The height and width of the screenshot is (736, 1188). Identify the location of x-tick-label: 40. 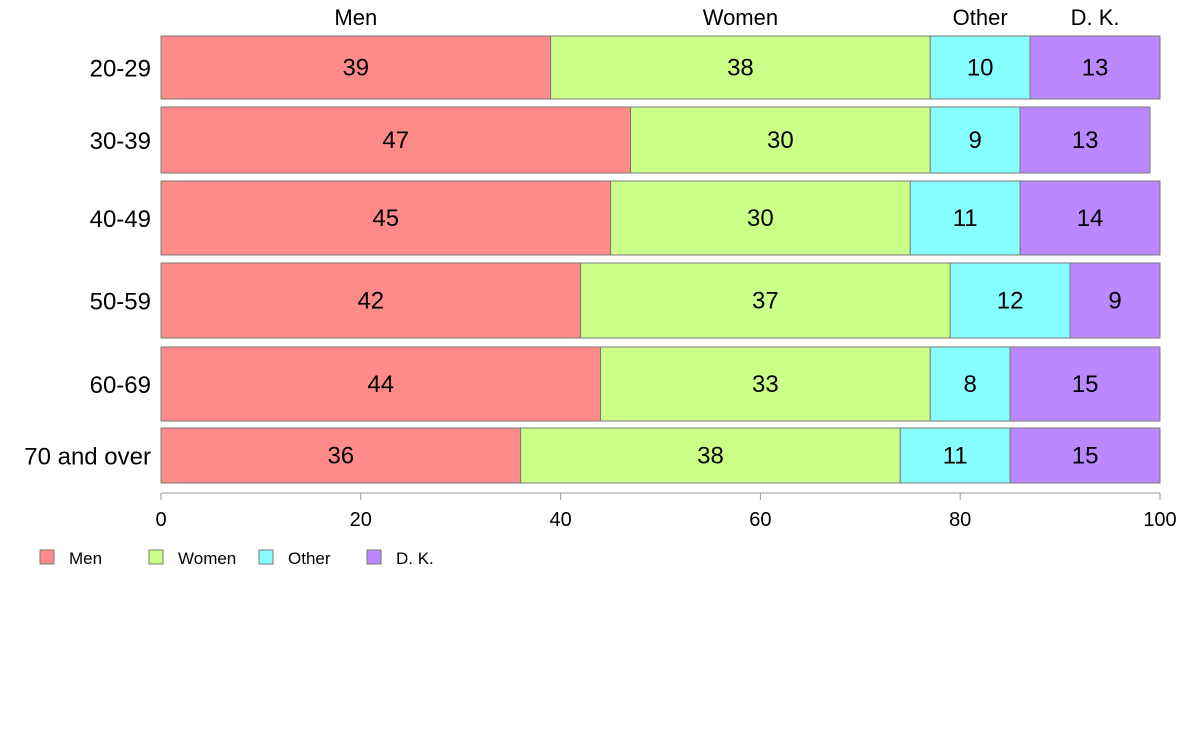
(560, 520).